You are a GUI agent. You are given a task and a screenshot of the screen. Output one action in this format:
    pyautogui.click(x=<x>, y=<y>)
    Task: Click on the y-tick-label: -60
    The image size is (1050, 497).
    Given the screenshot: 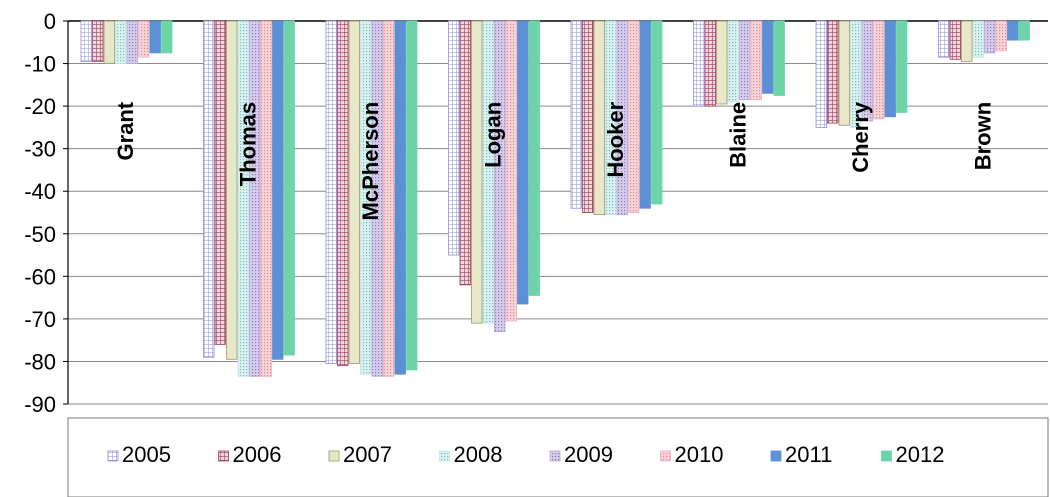 What is the action you would take?
    pyautogui.click(x=40, y=276)
    